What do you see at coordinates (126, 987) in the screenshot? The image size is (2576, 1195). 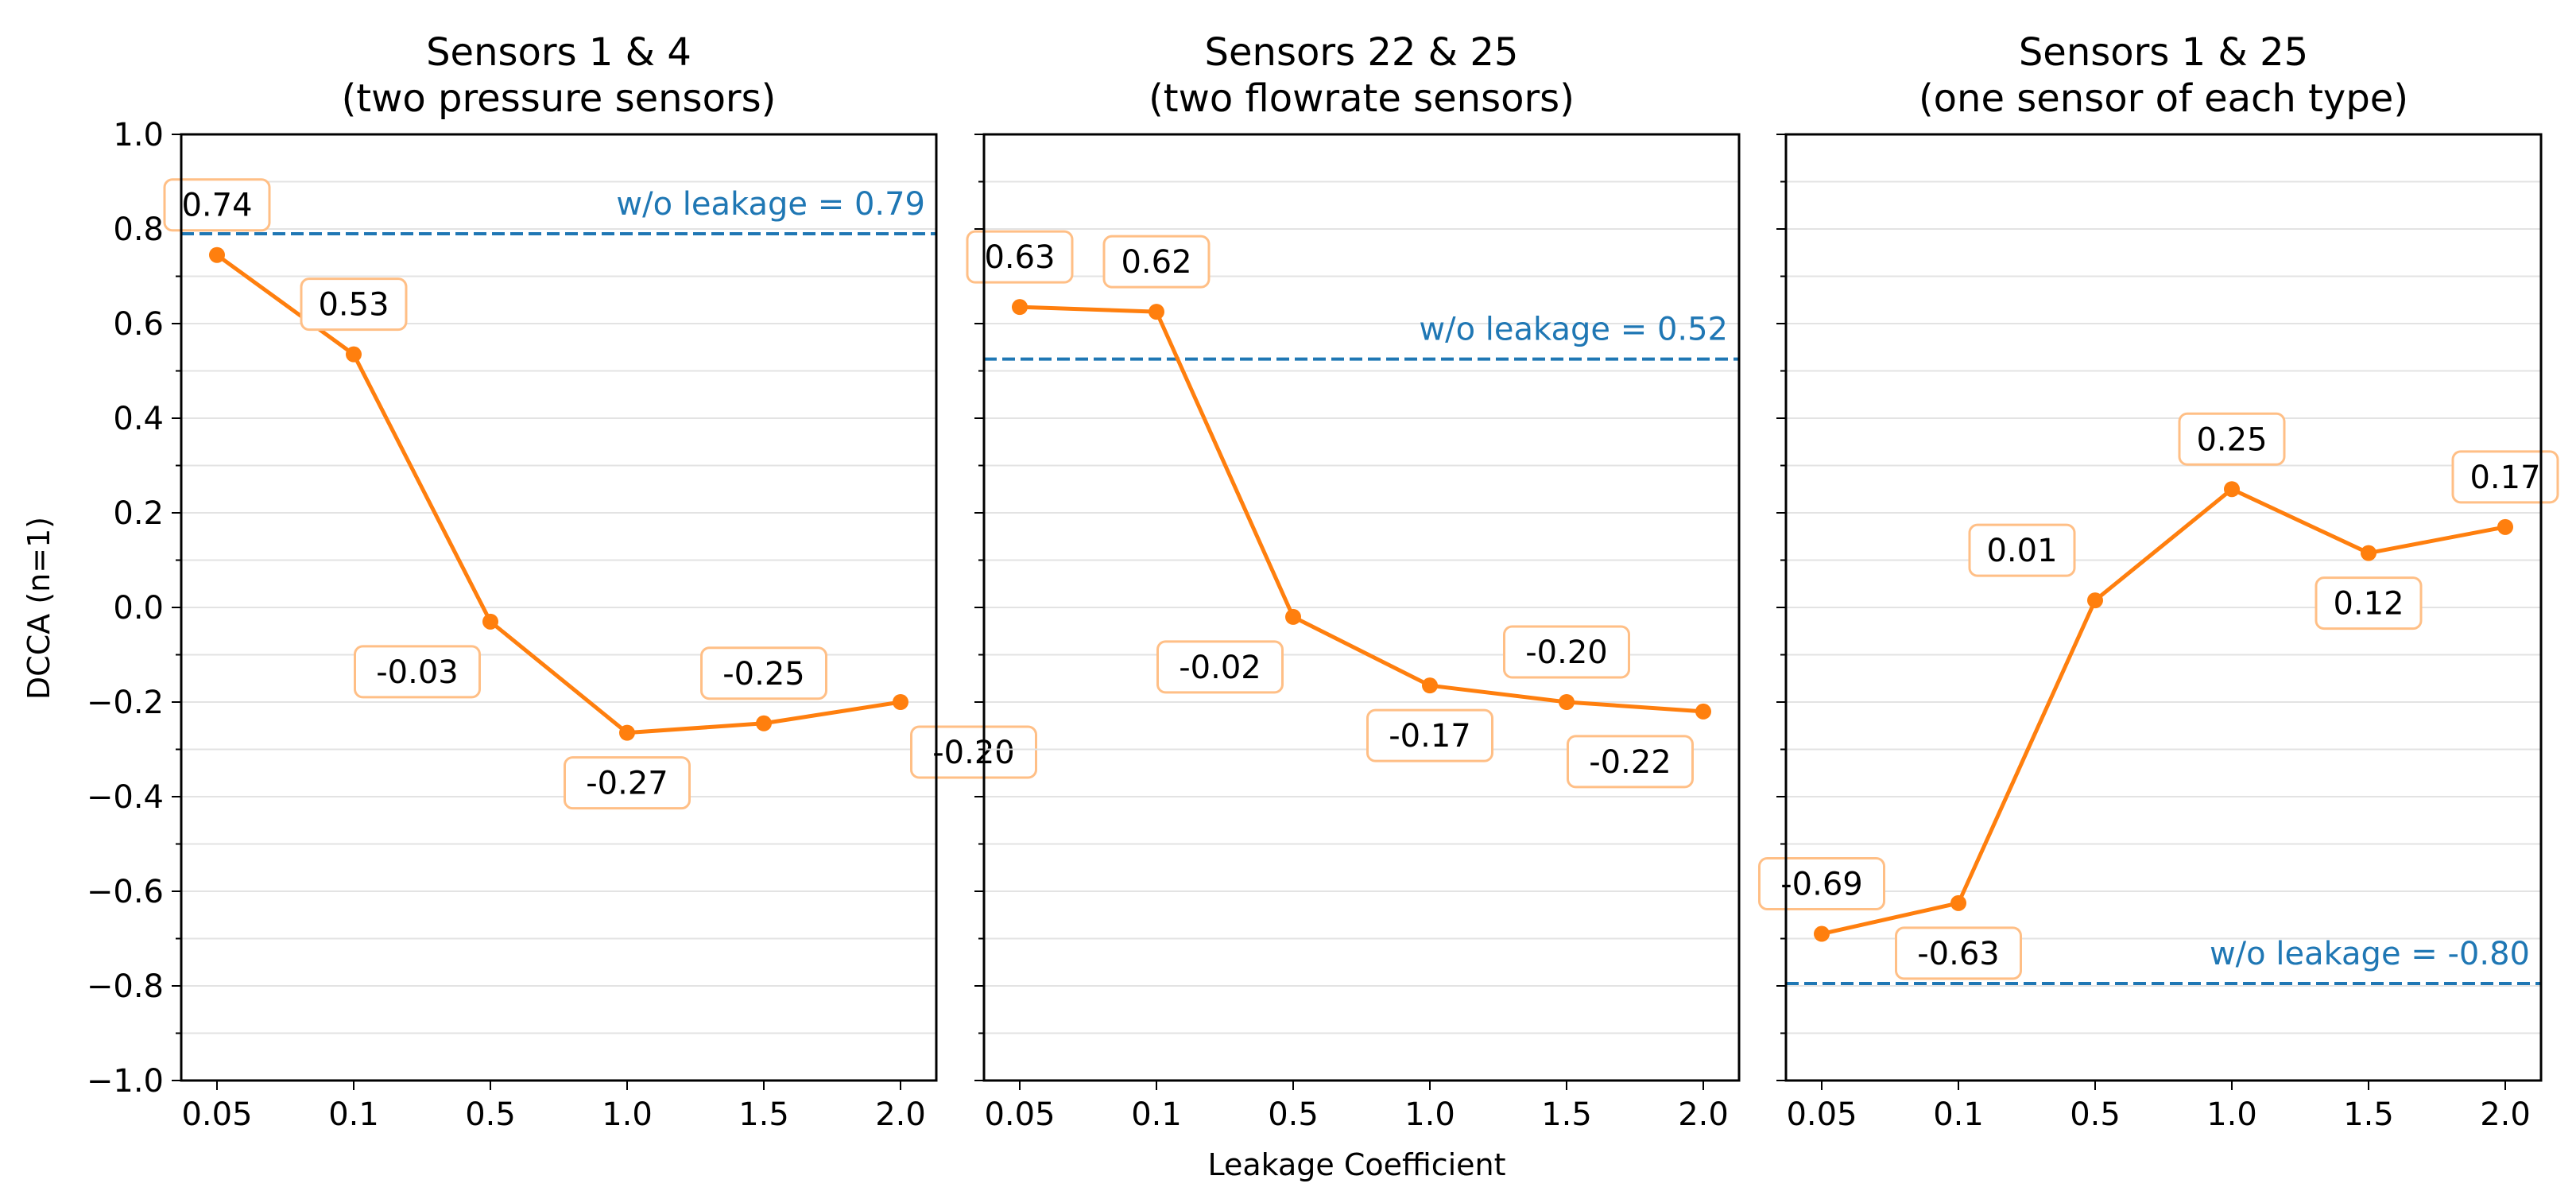 I see `y-tick-label: −0.8` at bounding box center [126, 987].